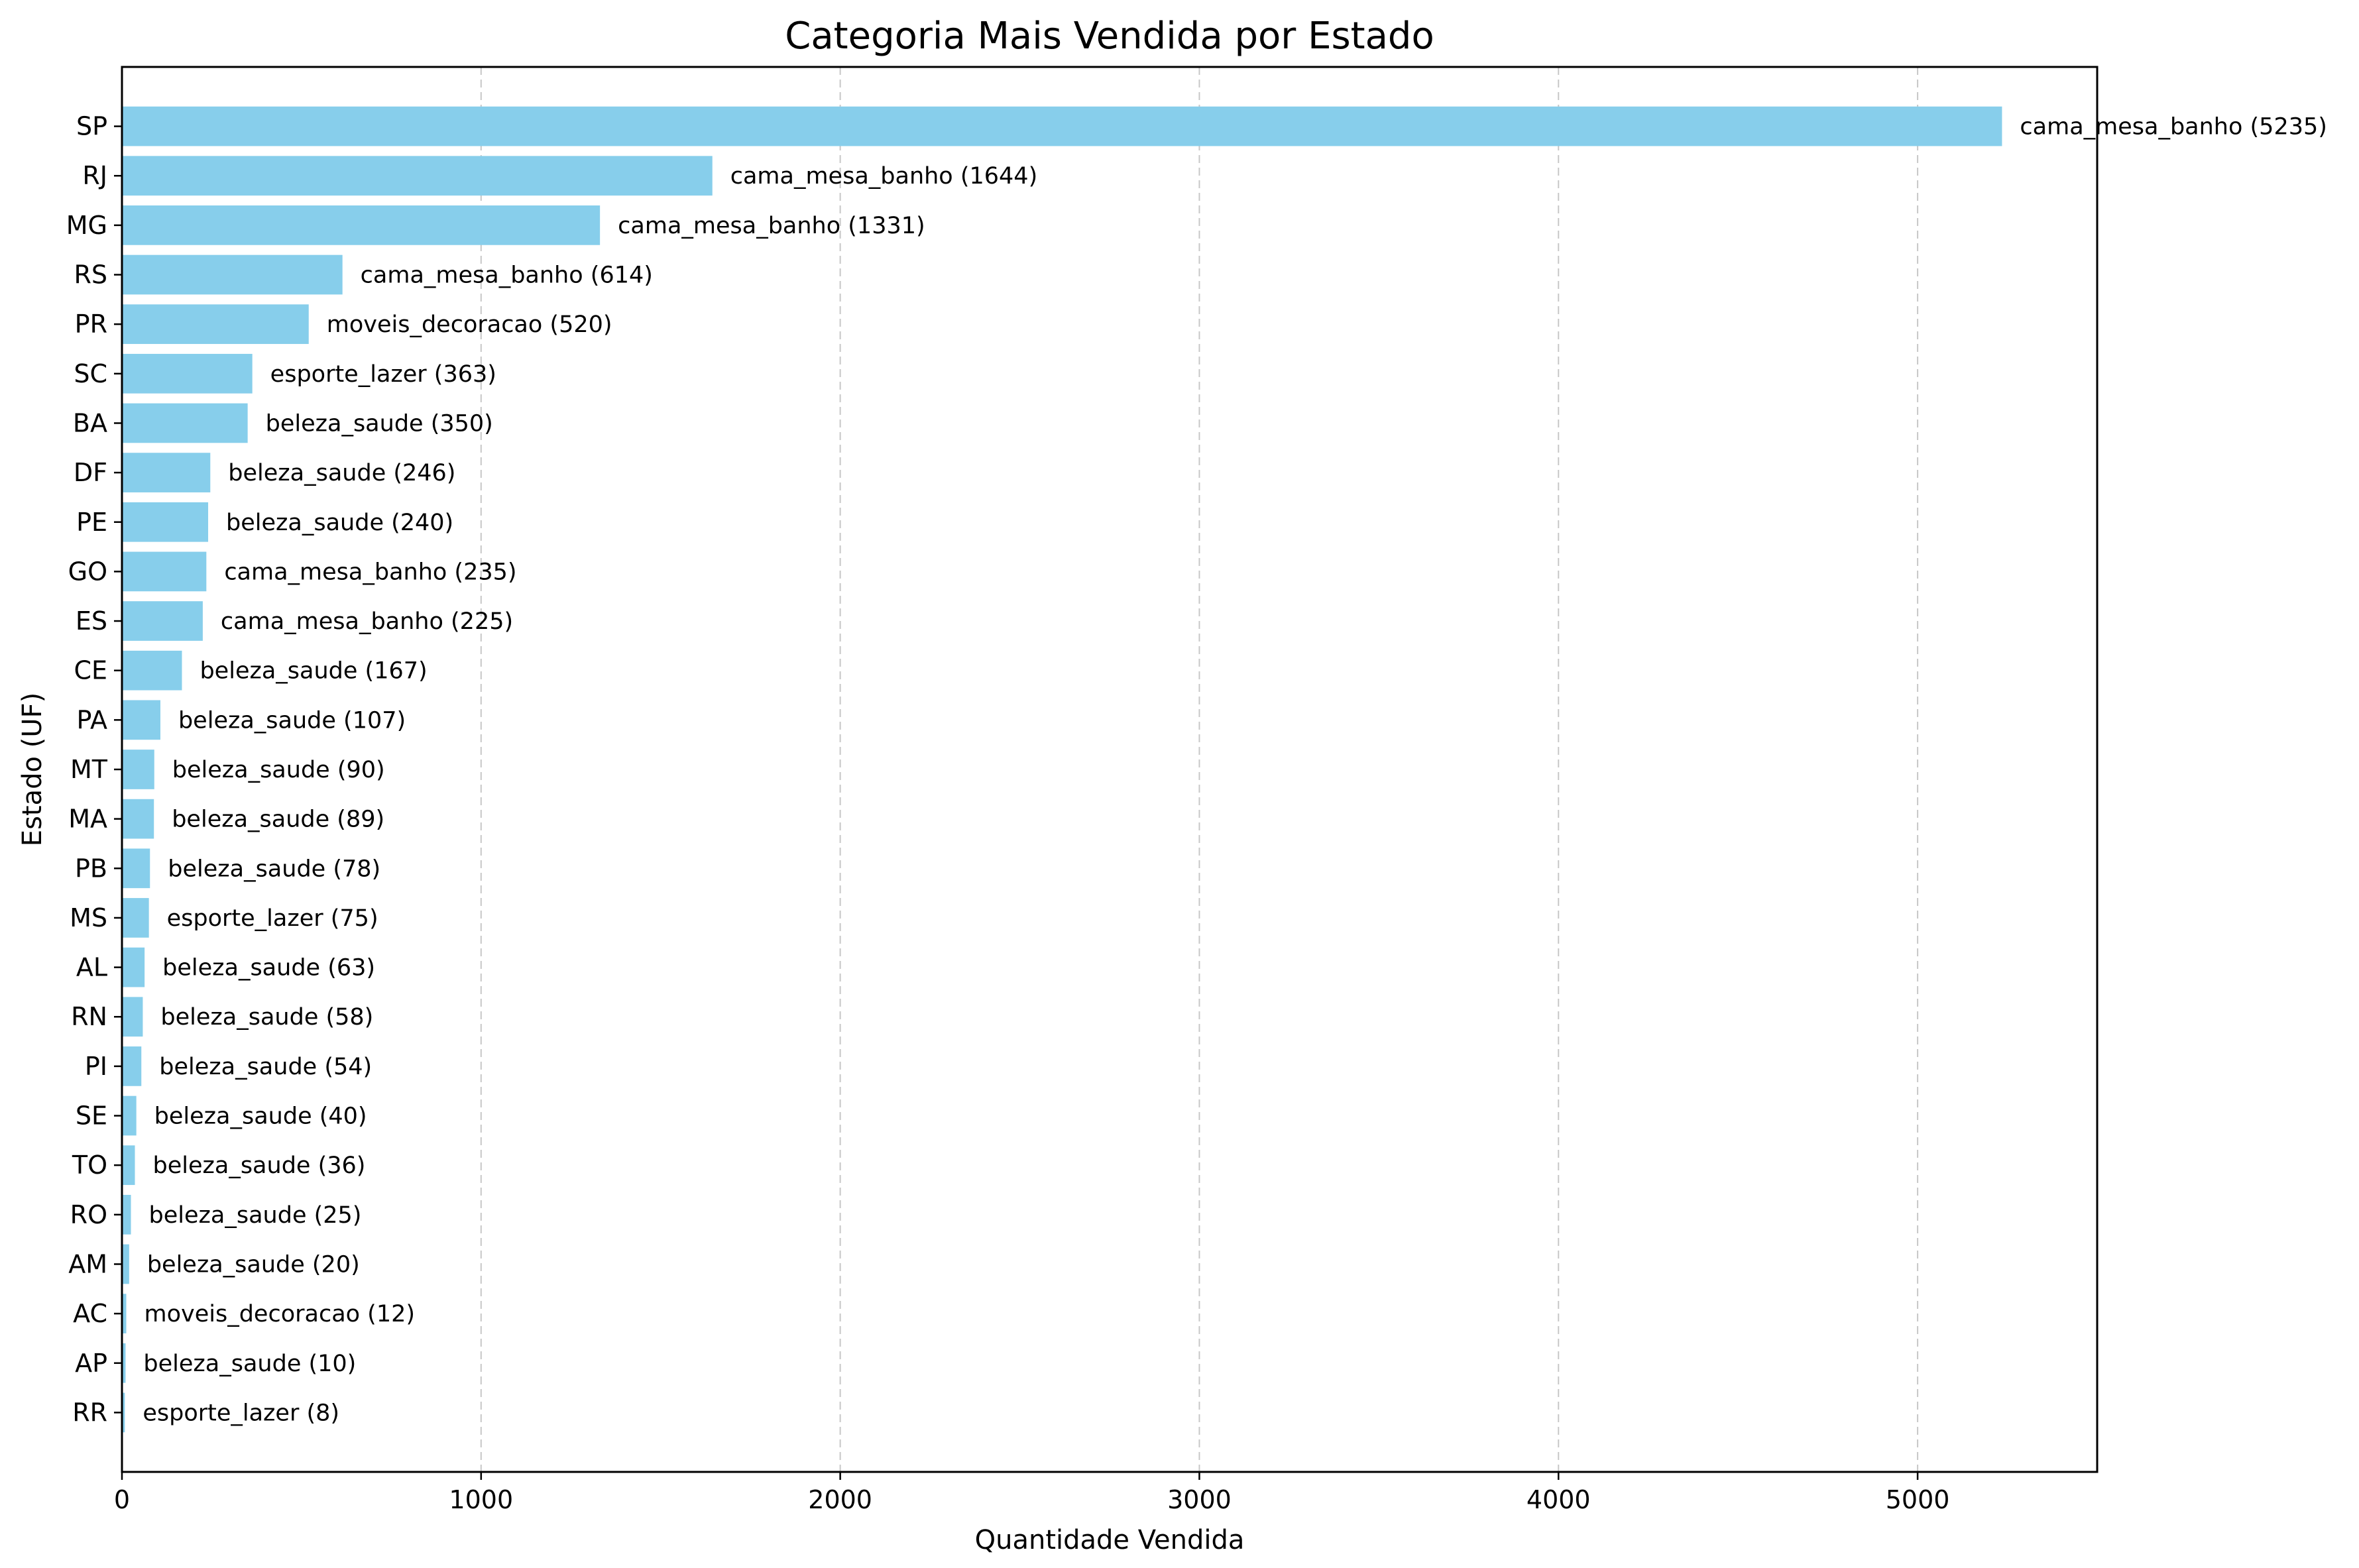 This screenshot has width=2359, height=1568. I want to click on x-tick-label: 2000, so click(840, 1499).